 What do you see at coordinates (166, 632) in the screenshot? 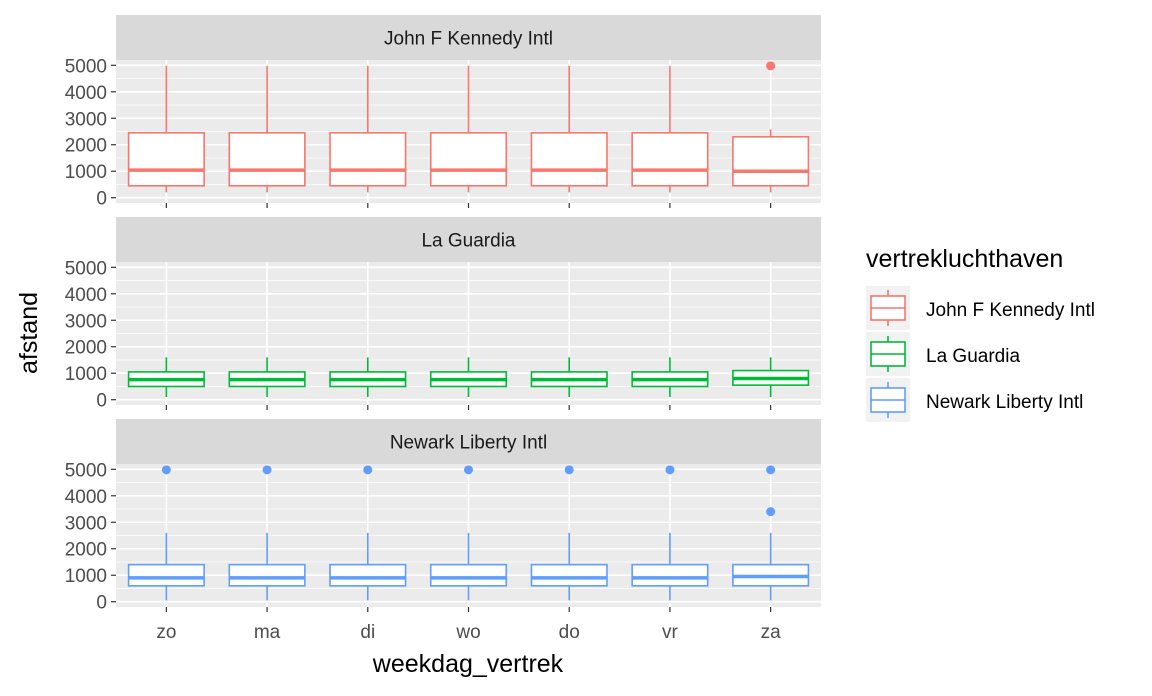
I see `x-tick-label: zo` at bounding box center [166, 632].